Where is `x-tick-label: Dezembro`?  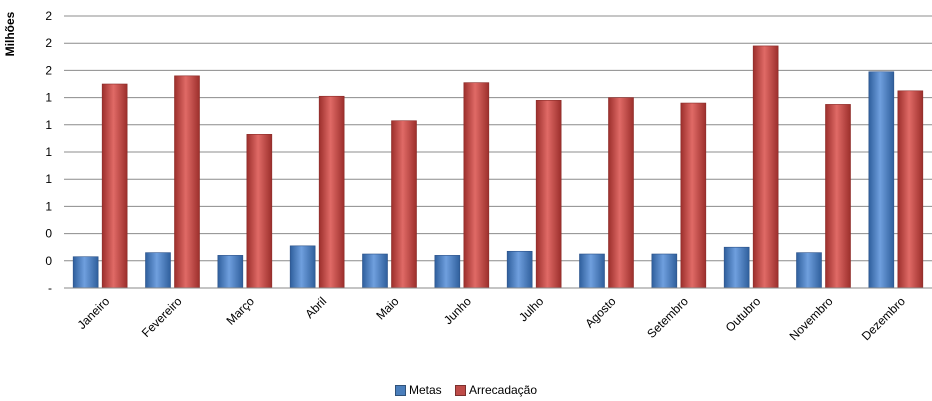 x-tick-label: Dezembro is located at coordinates (883, 318).